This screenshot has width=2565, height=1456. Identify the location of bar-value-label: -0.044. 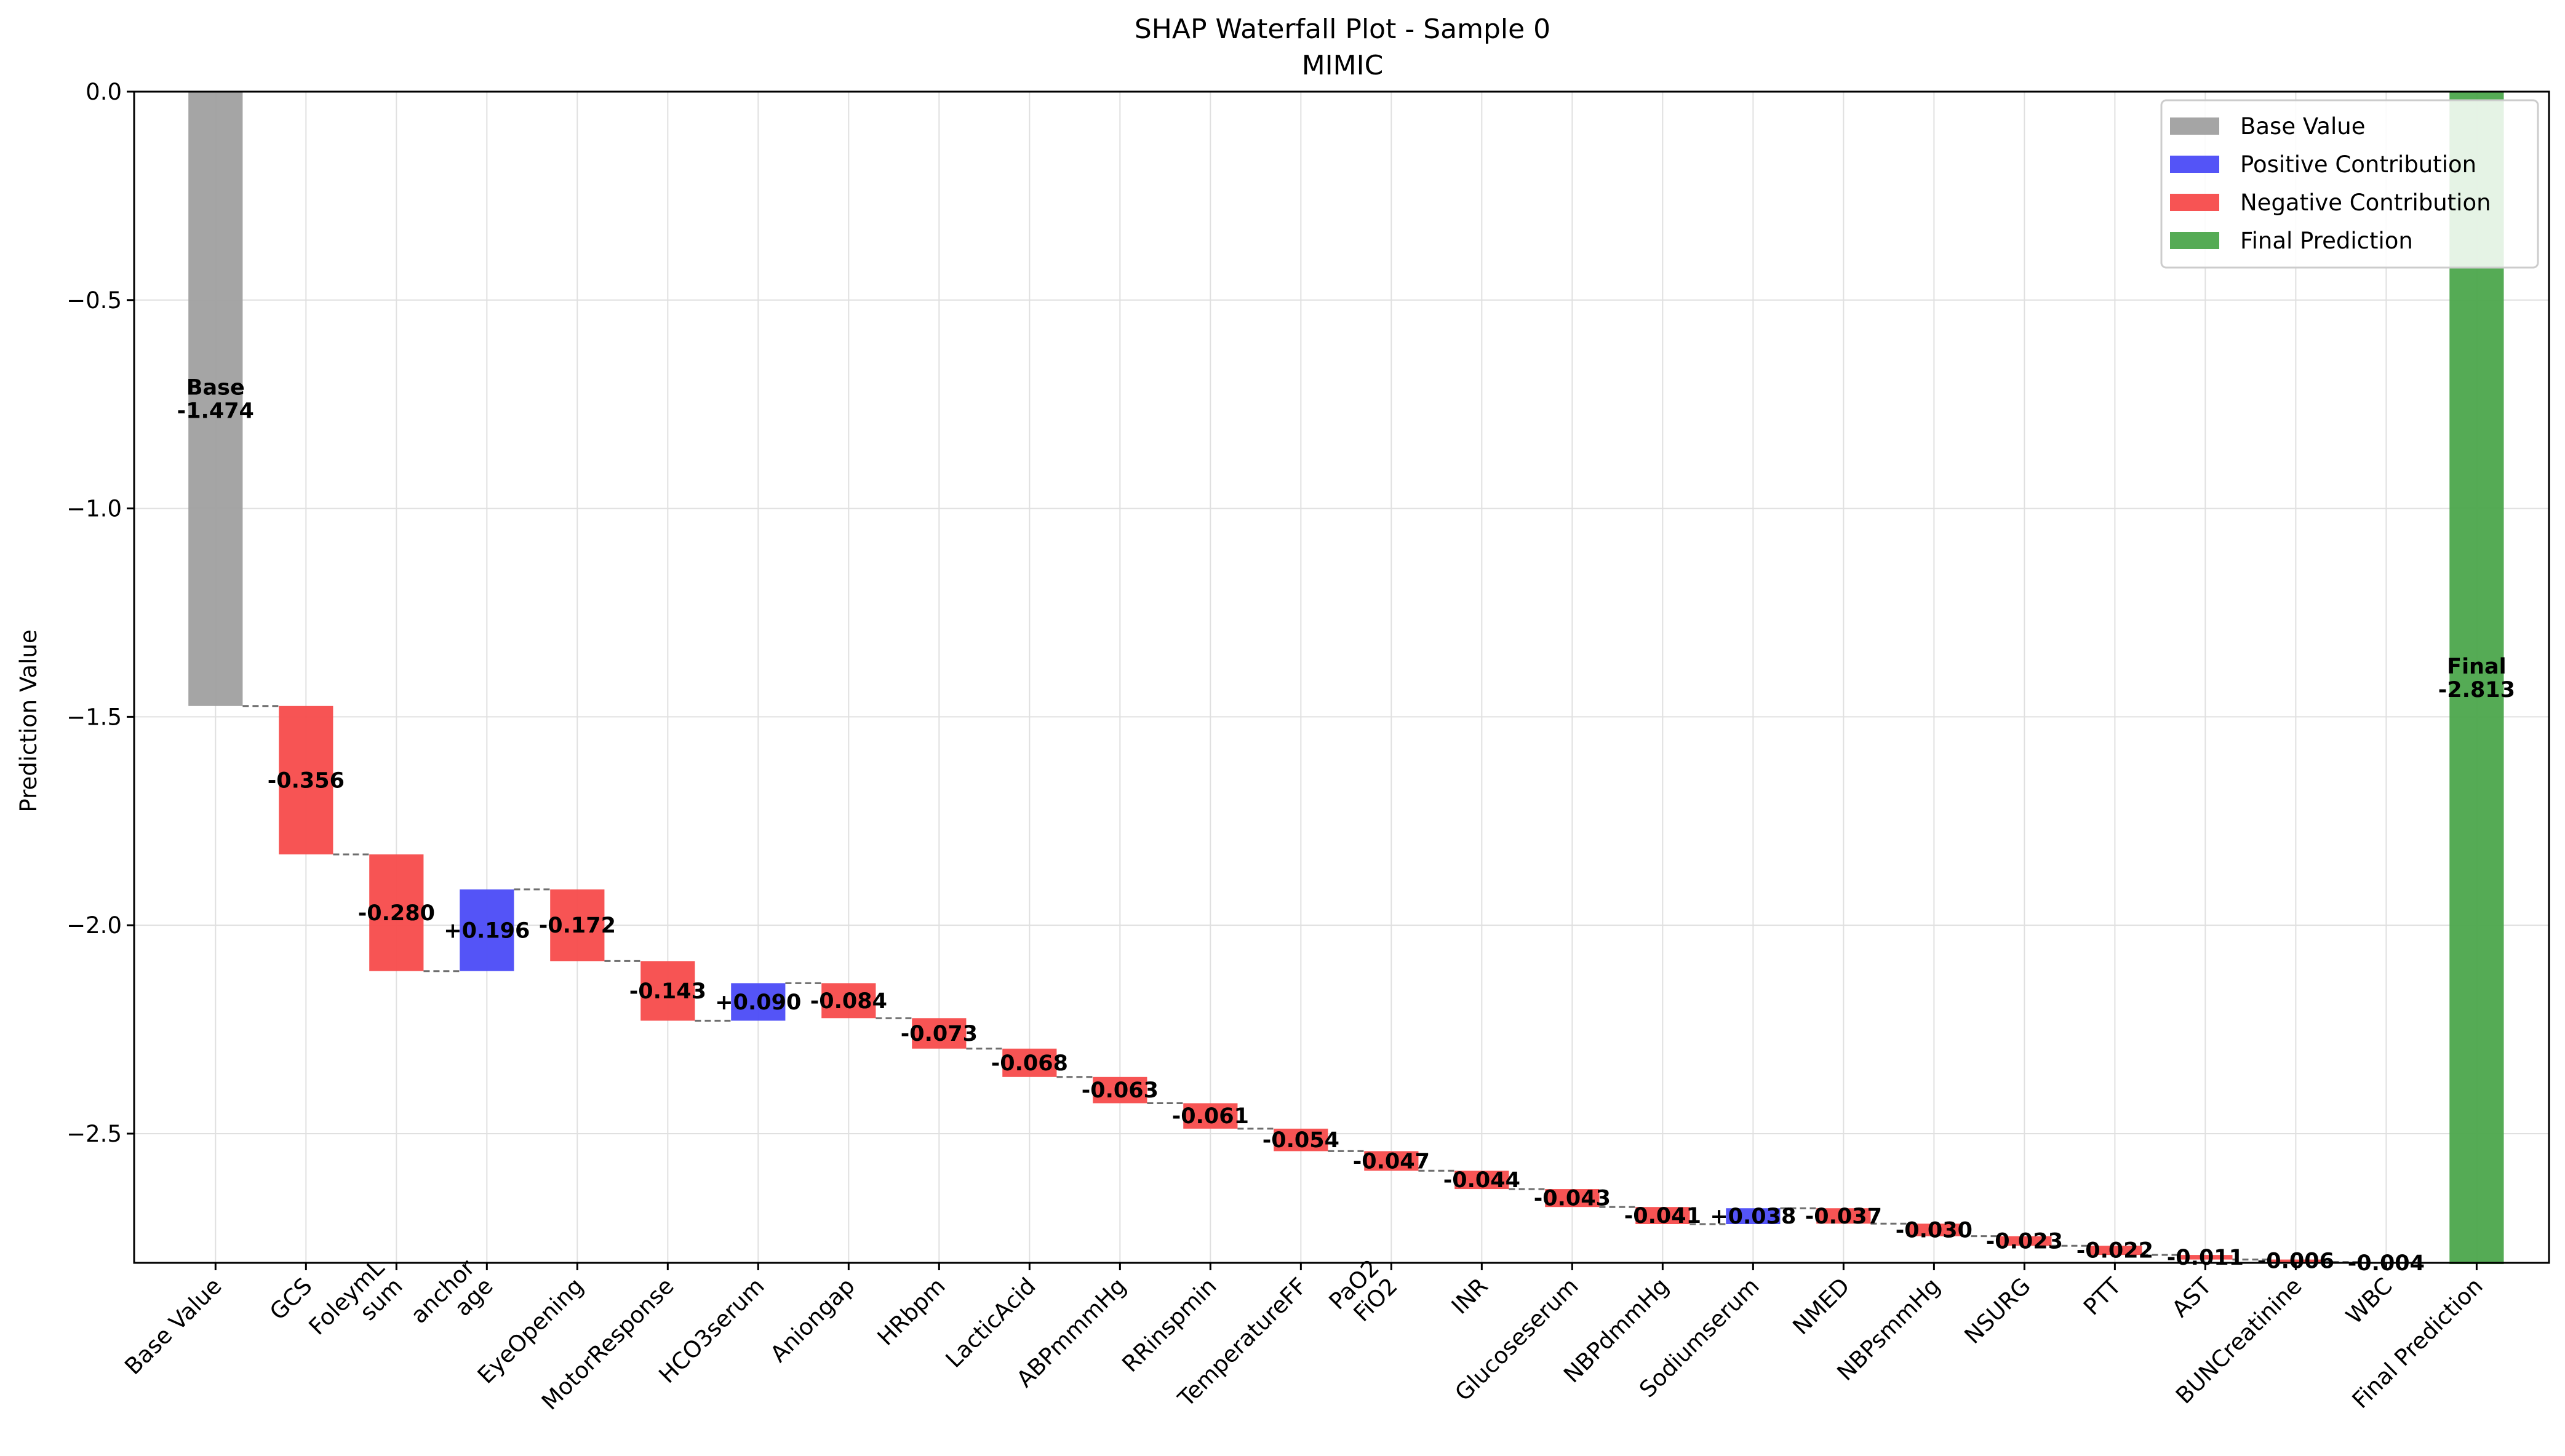
(1481, 1181).